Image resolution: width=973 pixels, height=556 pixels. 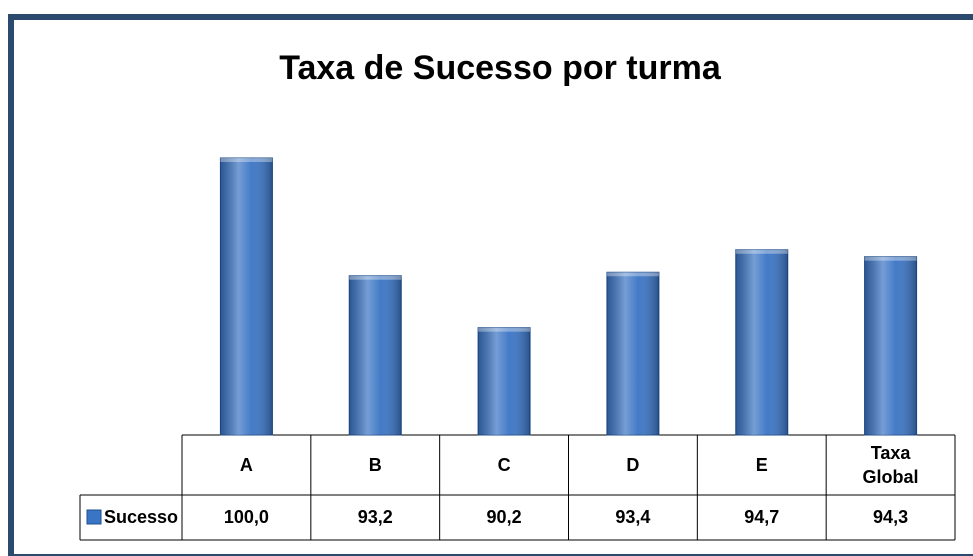 I want to click on value-label: 90,2, so click(x=504, y=517).